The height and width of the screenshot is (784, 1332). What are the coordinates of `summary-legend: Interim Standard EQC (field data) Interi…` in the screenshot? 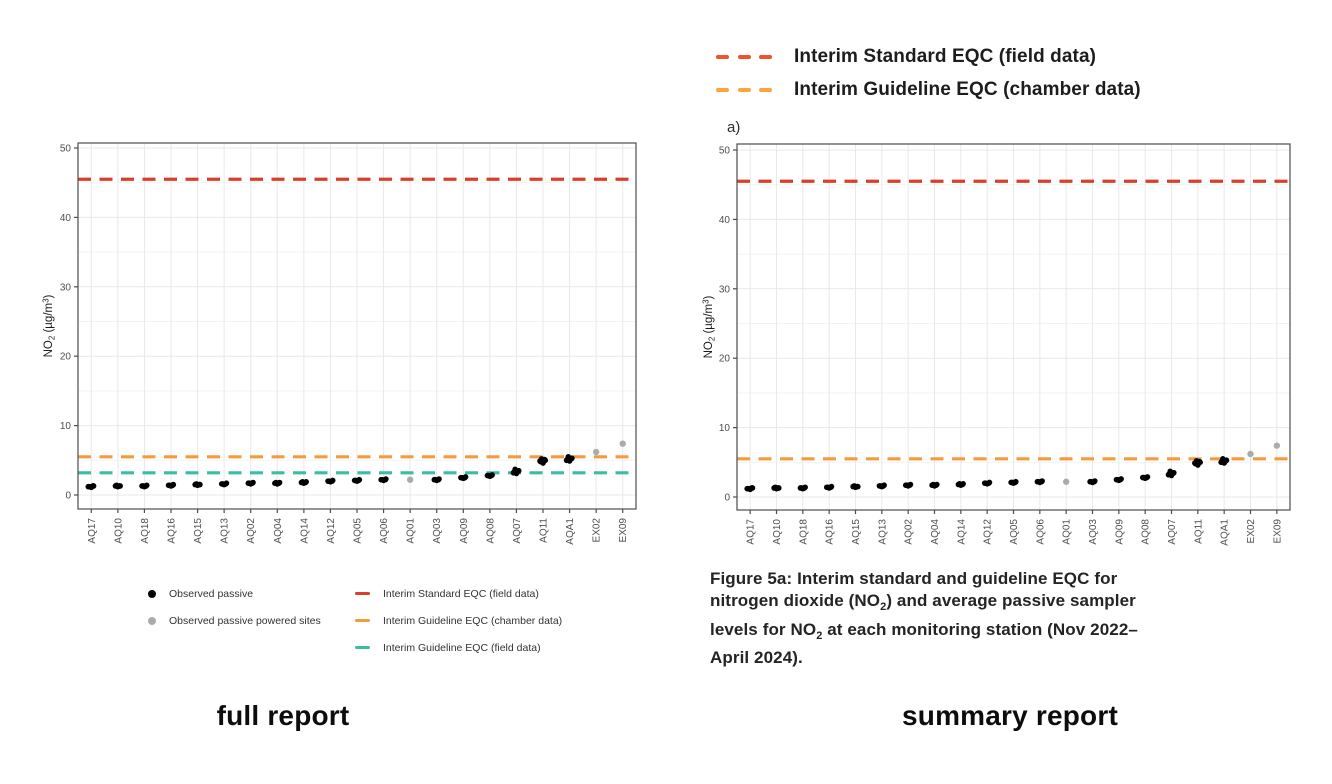 It's located at (928, 73).